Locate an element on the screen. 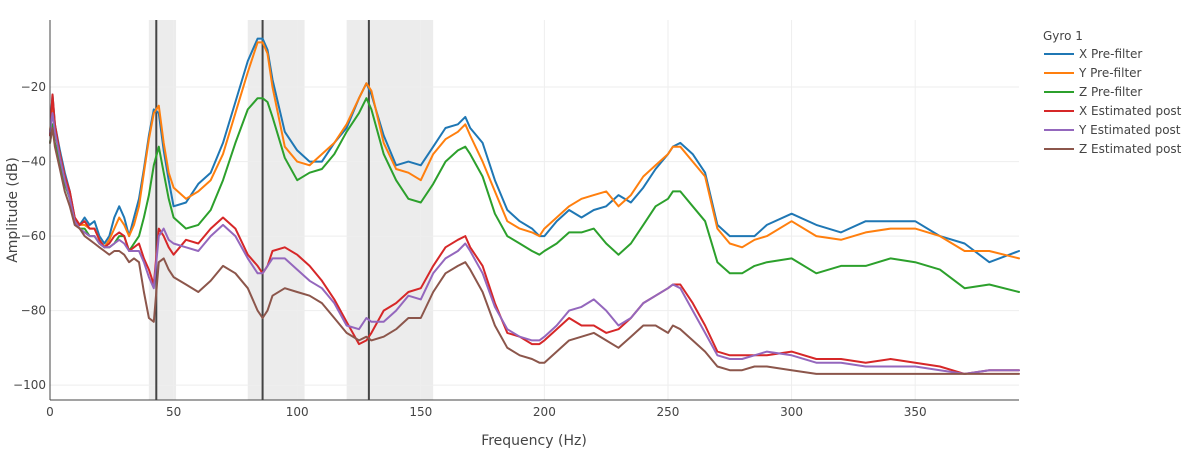  x-tick-label: 300 is located at coordinates (791, 412).